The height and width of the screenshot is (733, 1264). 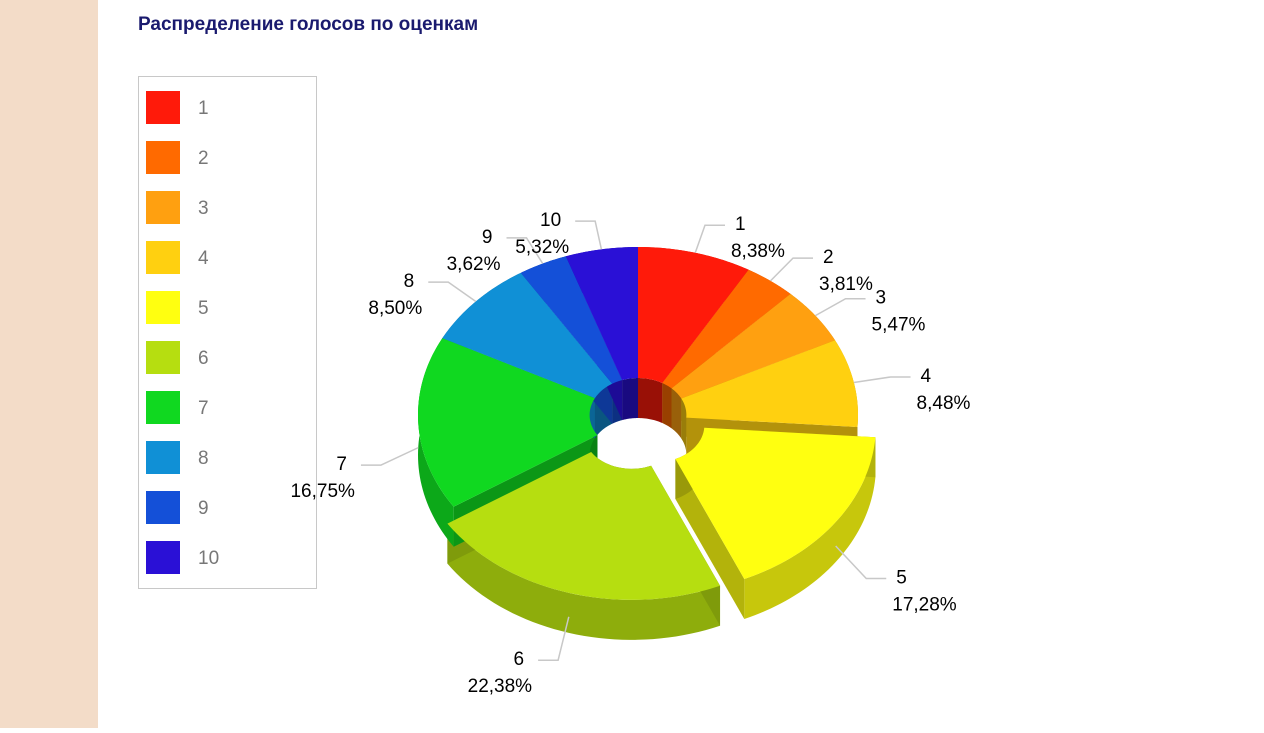 What do you see at coordinates (474, 264) in the screenshot?
I see `slice-value-label: 3,62%` at bounding box center [474, 264].